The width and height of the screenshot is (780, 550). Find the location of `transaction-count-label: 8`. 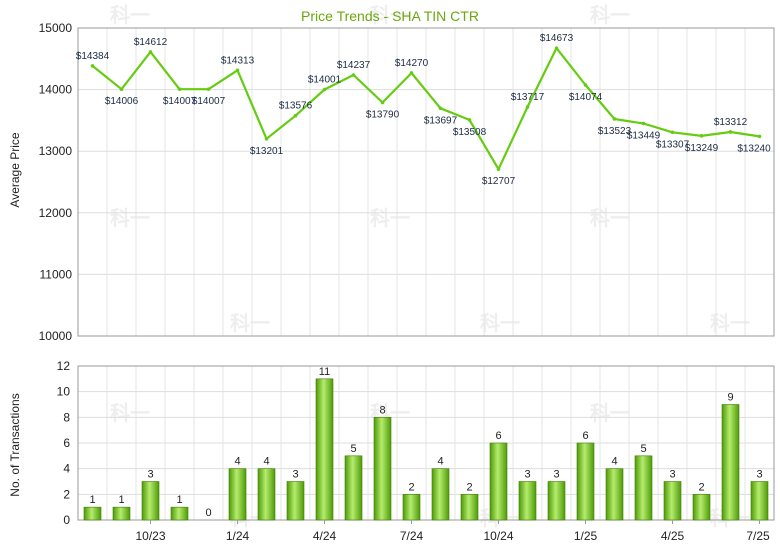

transaction-count-label: 8 is located at coordinates (382, 410).